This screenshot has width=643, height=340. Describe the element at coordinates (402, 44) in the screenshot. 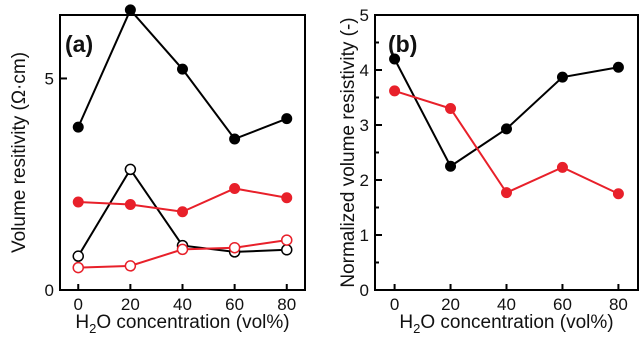

I see `panel-label: (b)` at that location.